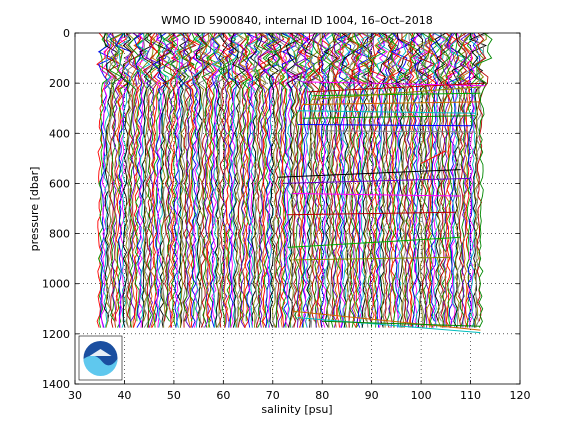  What do you see at coordinates (273, 395) in the screenshot?
I see `x-tick-label: 70` at bounding box center [273, 395].